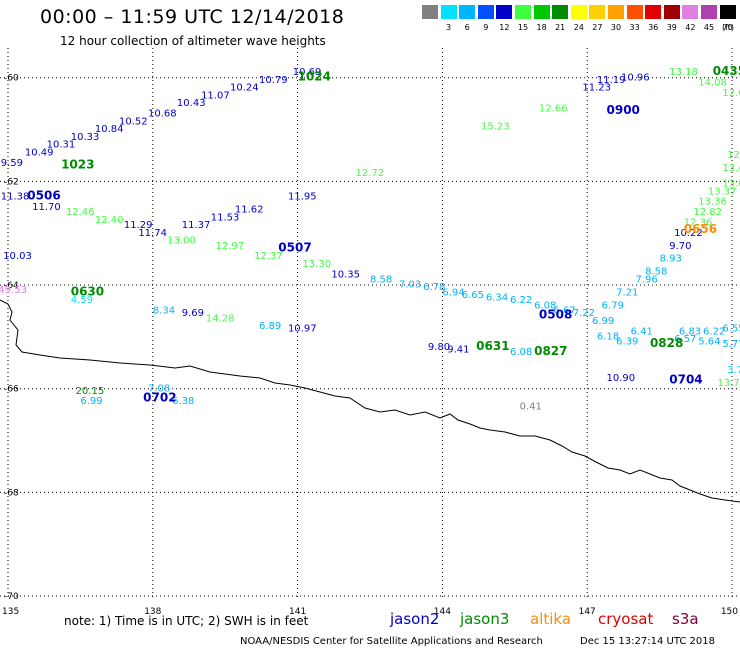 The width and height of the screenshot is (740, 650). I want to click on pass-time-label: 1024, so click(314, 76).